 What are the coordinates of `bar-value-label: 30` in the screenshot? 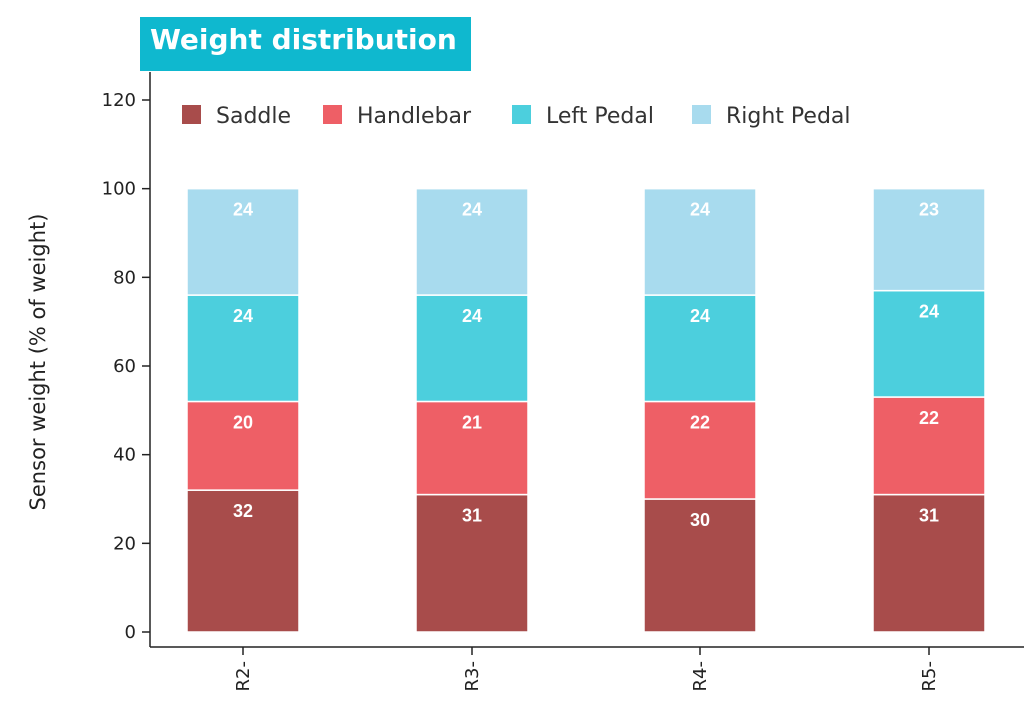 It's located at (700, 520).